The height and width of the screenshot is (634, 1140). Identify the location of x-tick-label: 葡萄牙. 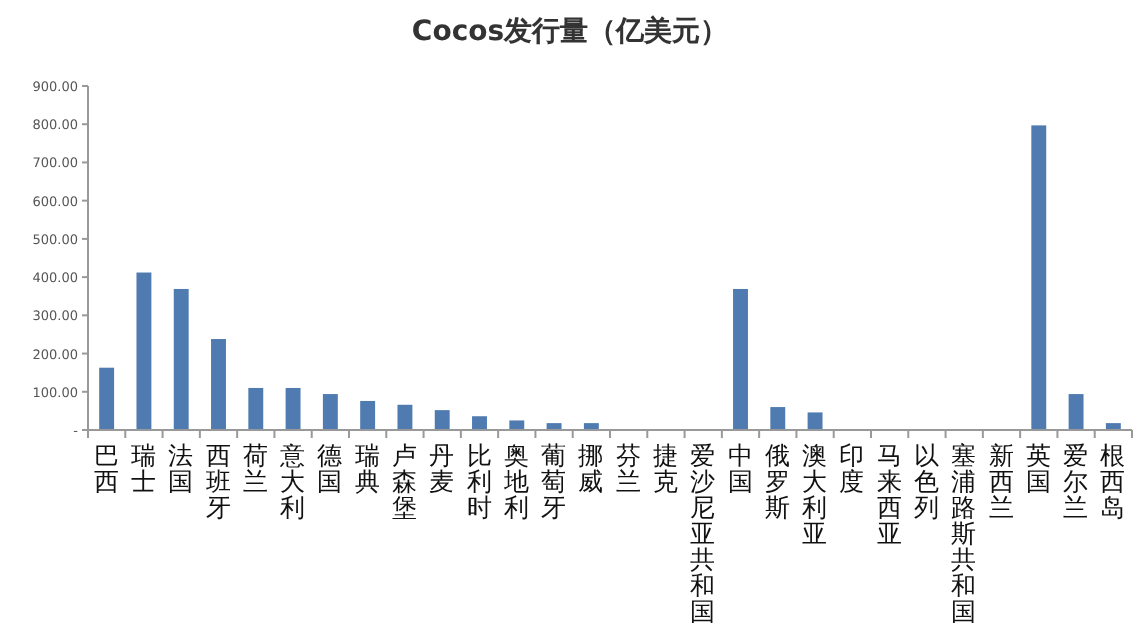
(554, 481).